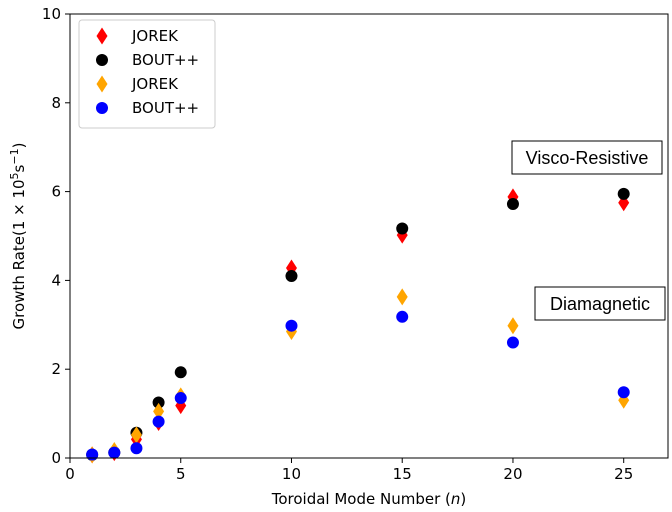 The width and height of the screenshot is (672, 512). What do you see at coordinates (56, 103) in the screenshot?
I see `y-tick-label: 8` at bounding box center [56, 103].